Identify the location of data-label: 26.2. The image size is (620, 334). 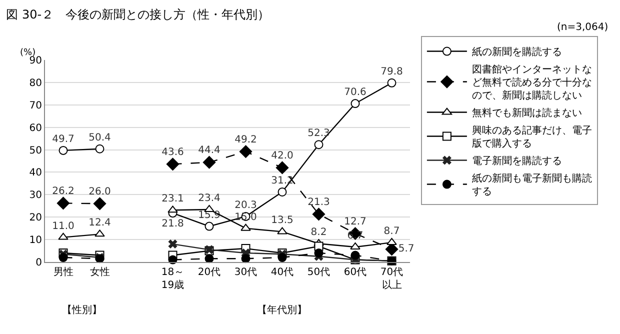
(63, 192).